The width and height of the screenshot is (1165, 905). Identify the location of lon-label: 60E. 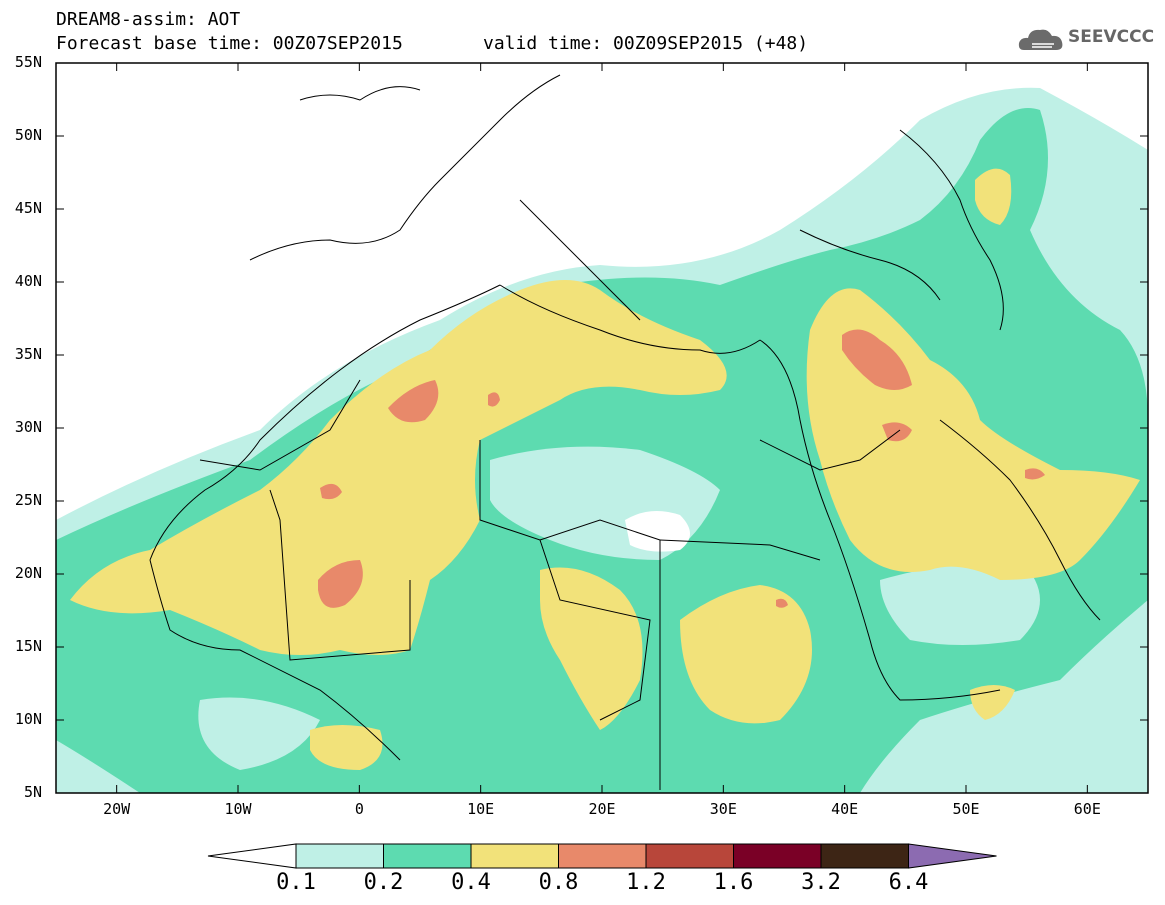
(1087, 809).